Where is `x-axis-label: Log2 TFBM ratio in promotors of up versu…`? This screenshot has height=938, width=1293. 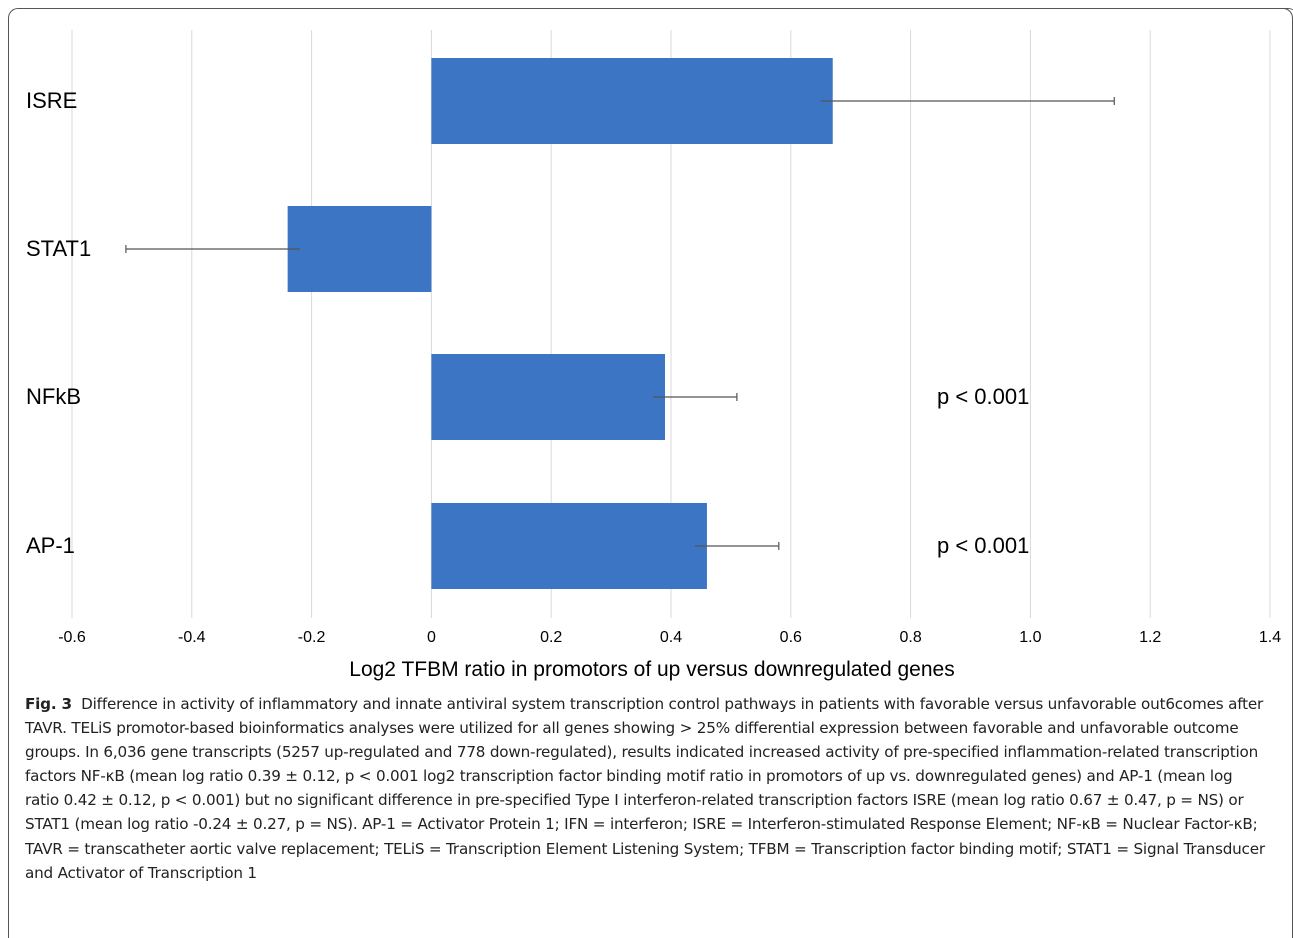
x-axis-label: Log2 TFBM ratio in promotors of up versu… is located at coordinates (651, 669).